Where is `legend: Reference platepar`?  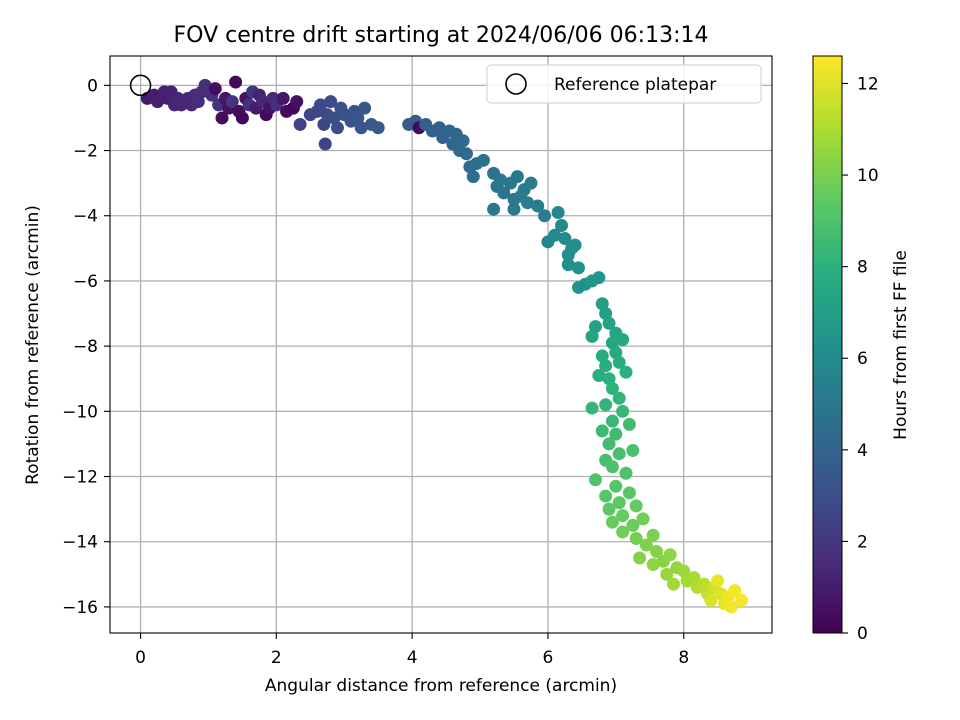
legend: Reference platepar is located at coordinates (624, 84).